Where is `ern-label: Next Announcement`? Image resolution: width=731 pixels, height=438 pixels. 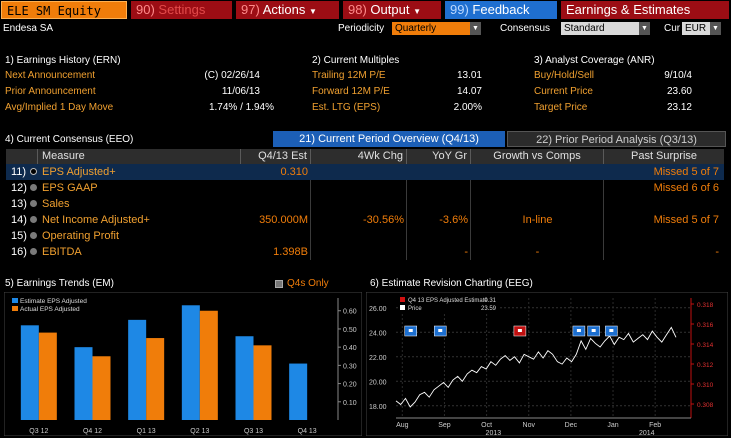 ern-label: Next Announcement is located at coordinates (50, 75).